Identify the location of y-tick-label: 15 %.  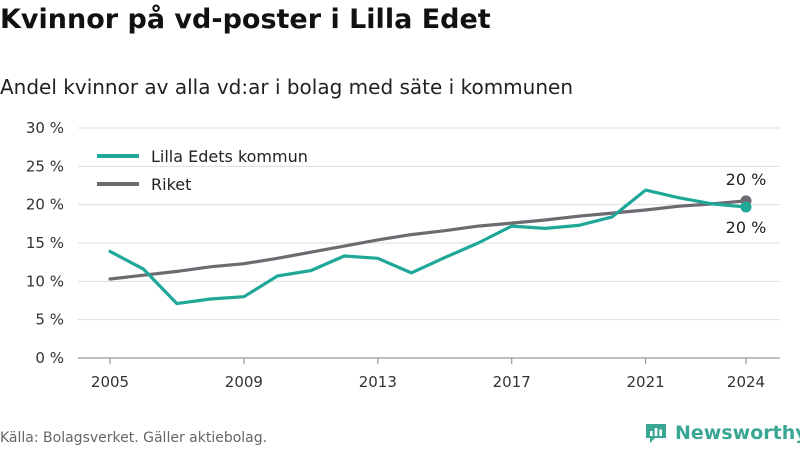
(45, 243).